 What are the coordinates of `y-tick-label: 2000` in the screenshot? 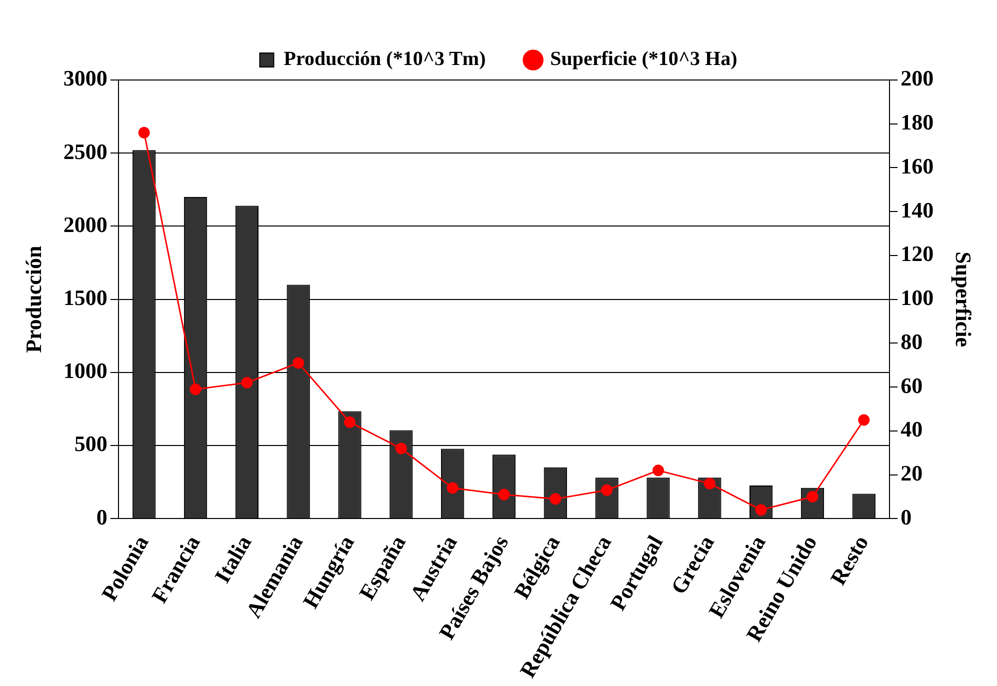 It's located at (85, 224).